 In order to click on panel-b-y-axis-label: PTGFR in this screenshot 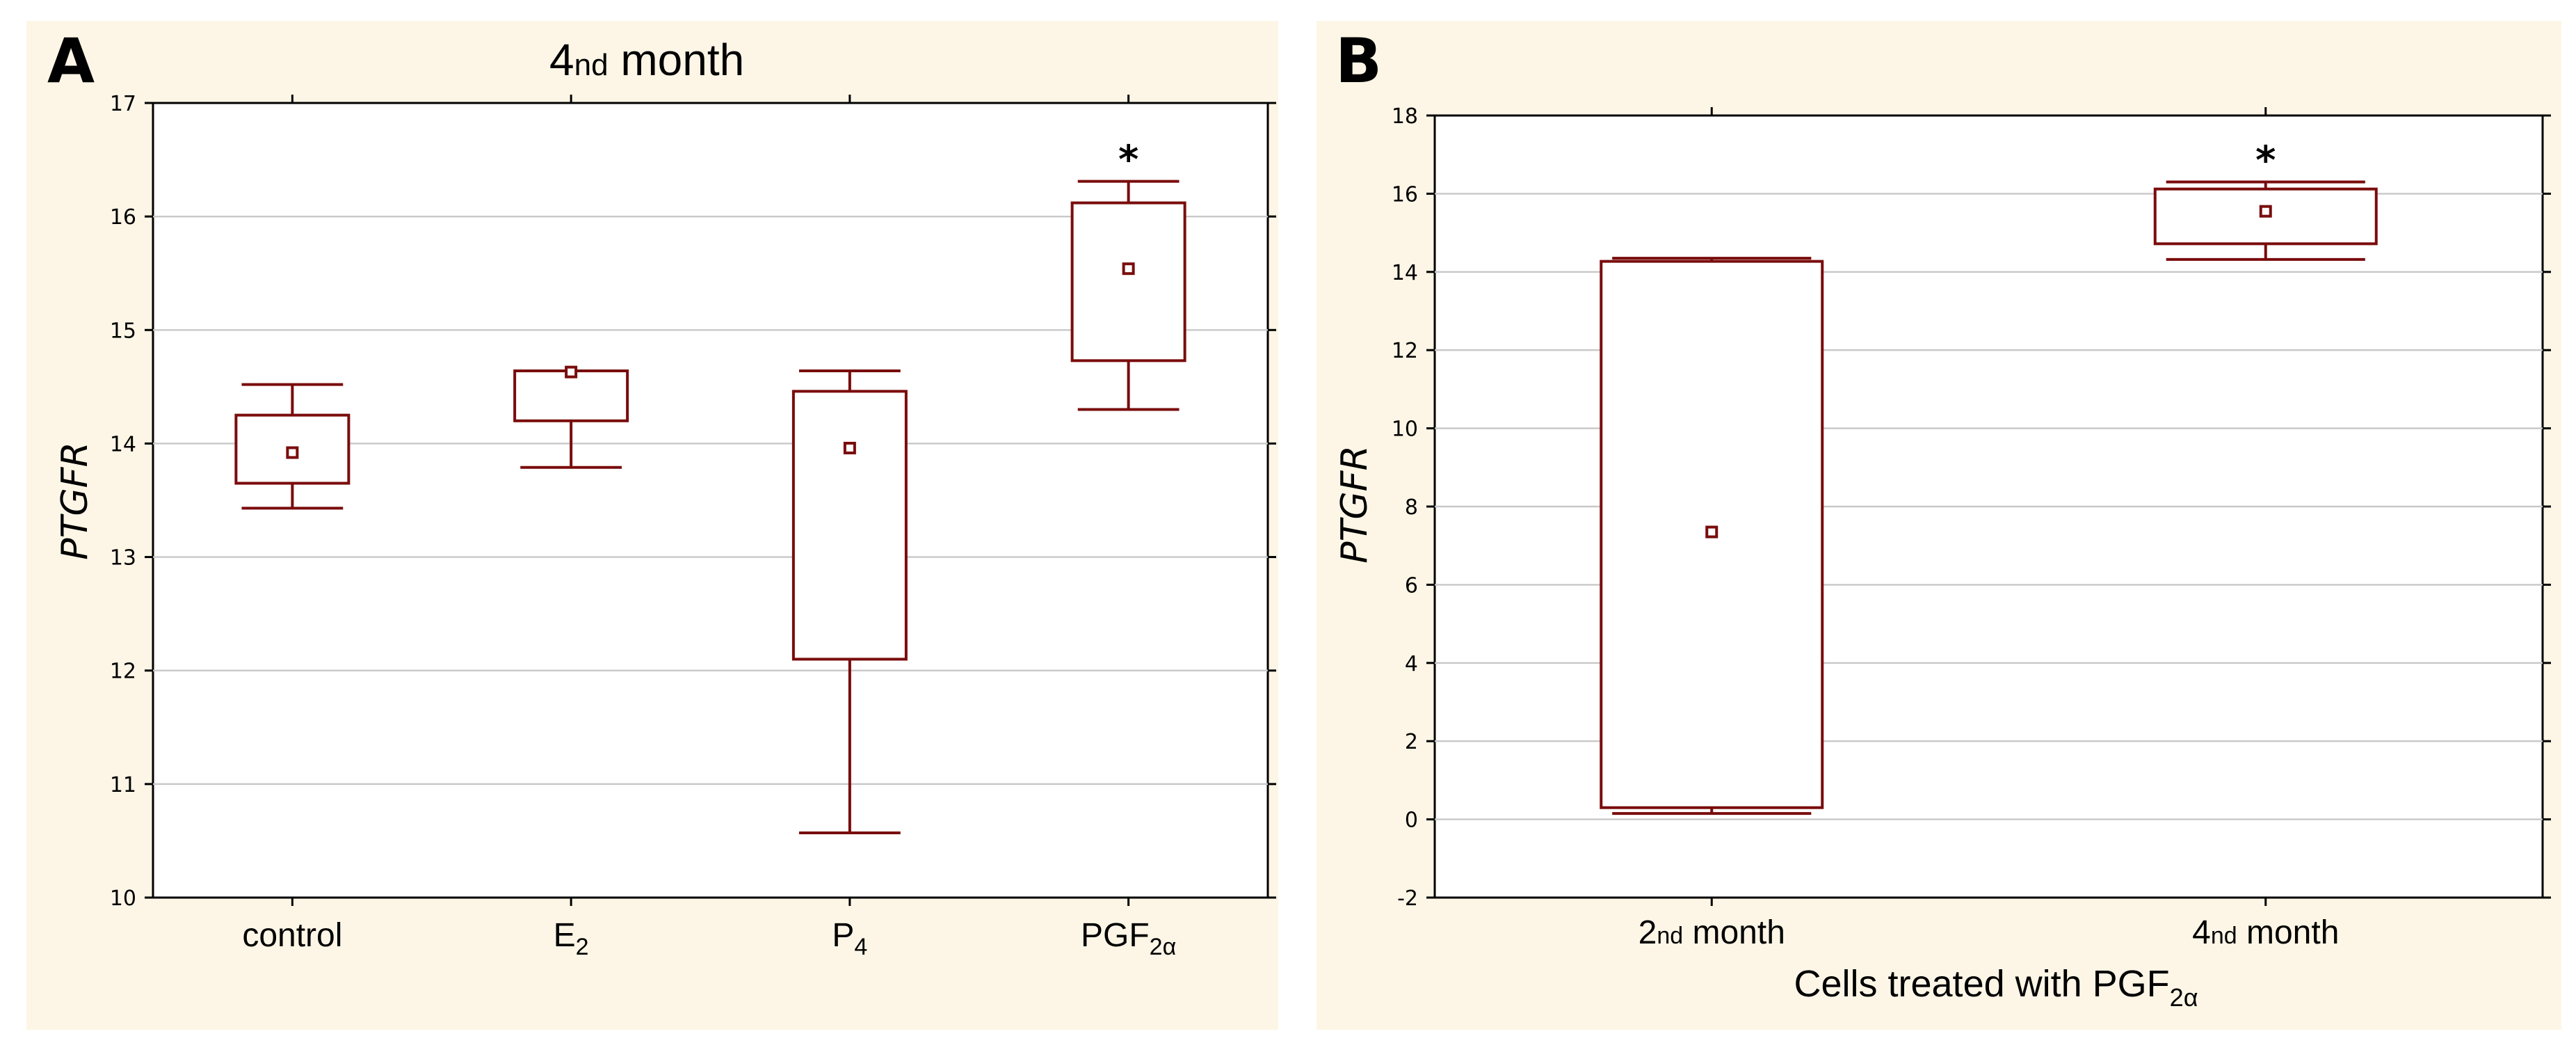, I will do `click(1355, 504)`.